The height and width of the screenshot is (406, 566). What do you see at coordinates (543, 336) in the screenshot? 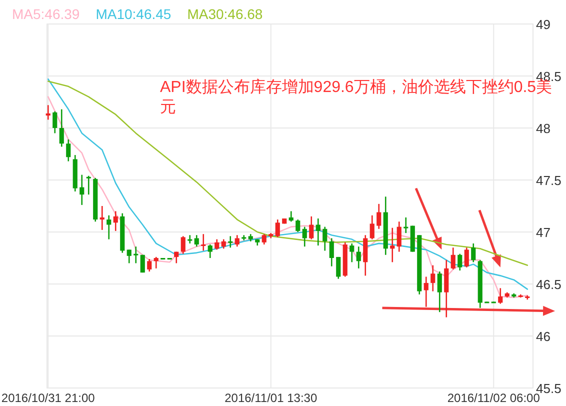
I see `y-tick-label: 46` at bounding box center [543, 336].